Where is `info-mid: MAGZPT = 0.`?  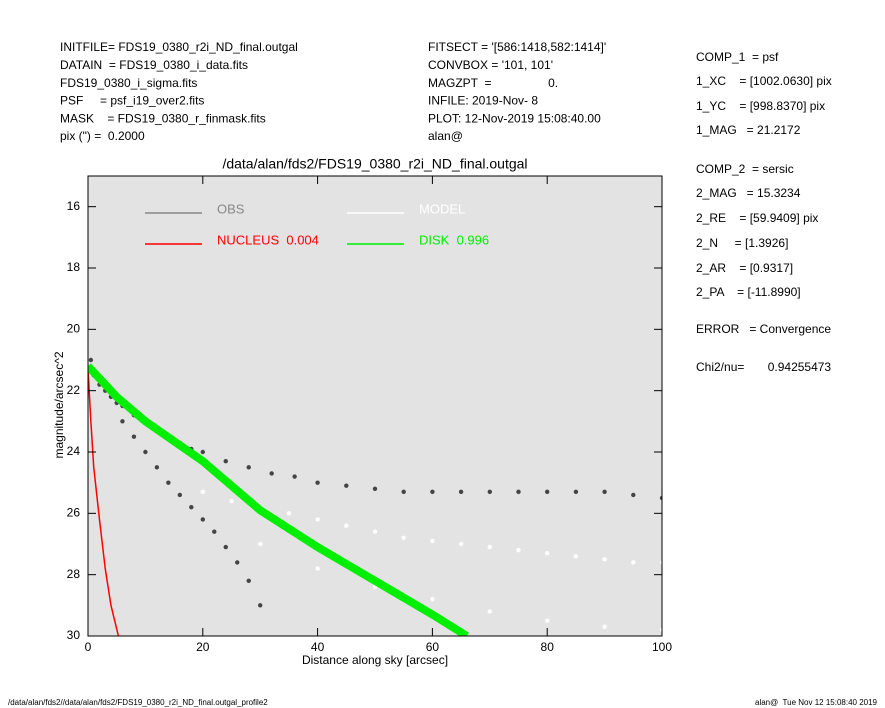 info-mid: MAGZPT = 0. is located at coordinates (493, 83).